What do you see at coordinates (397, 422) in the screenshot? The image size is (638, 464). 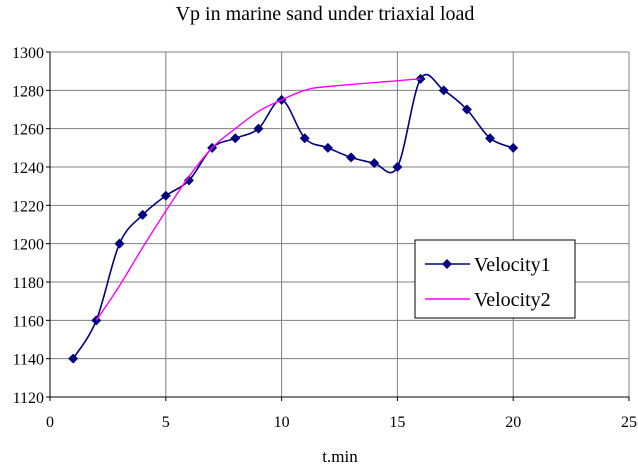 I see `x-tick-label: 15` at bounding box center [397, 422].